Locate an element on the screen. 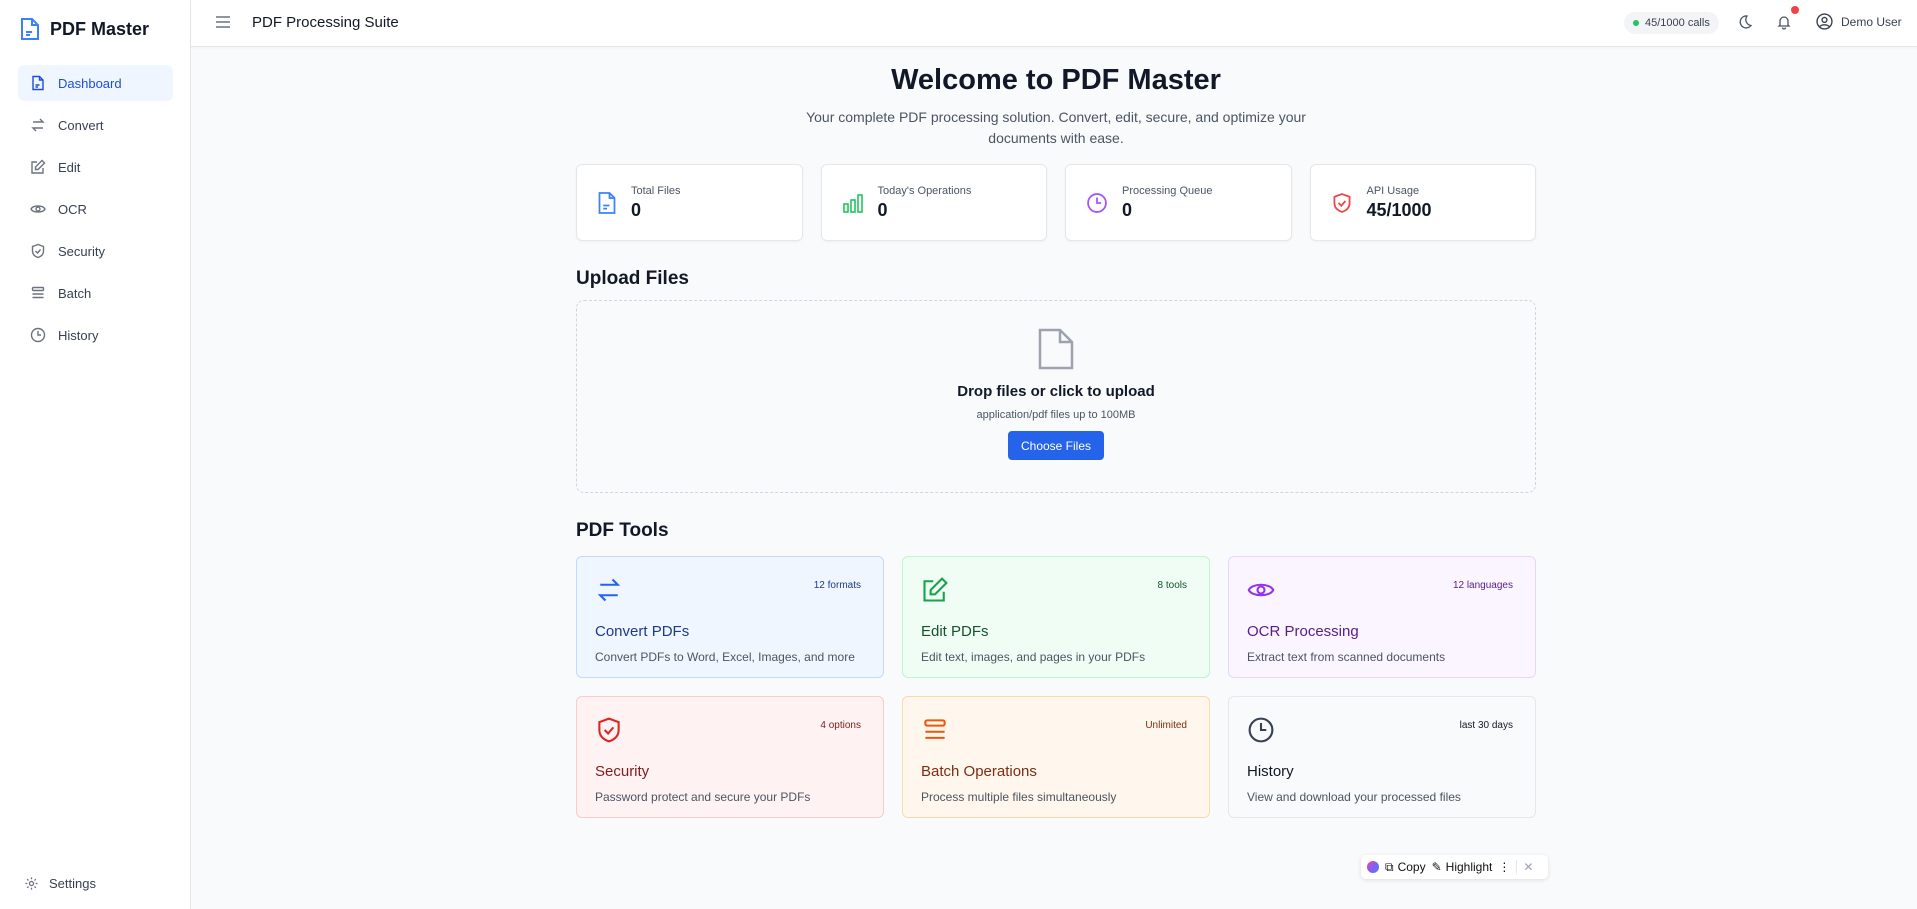 Image resolution: width=1917 pixels, height=909 pixels. moon-icon is located at coordinates (1745, 22).